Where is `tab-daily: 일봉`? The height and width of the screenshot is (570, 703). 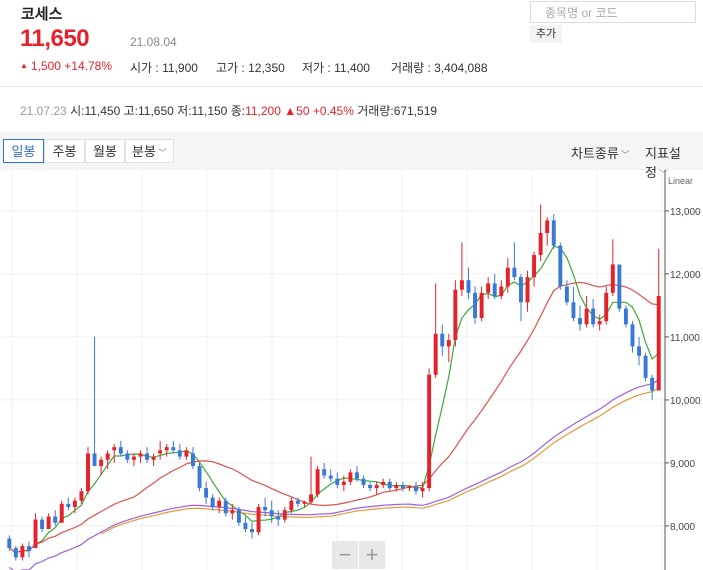 tab-daily: 일봉 is located at coordinates (23, 151).